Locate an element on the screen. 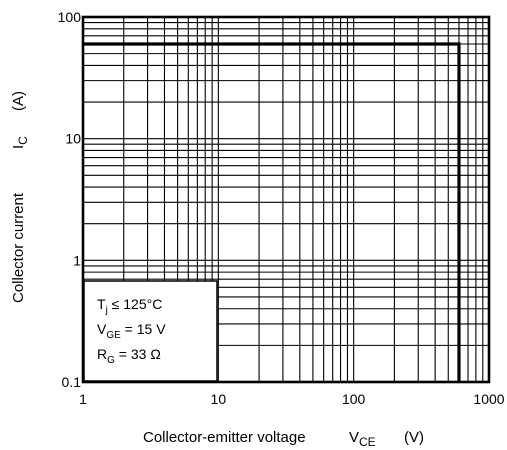 The image size is (507, 450). x-axis-label-text: Collector-emitter voltage is located at coordinates (224, 437).